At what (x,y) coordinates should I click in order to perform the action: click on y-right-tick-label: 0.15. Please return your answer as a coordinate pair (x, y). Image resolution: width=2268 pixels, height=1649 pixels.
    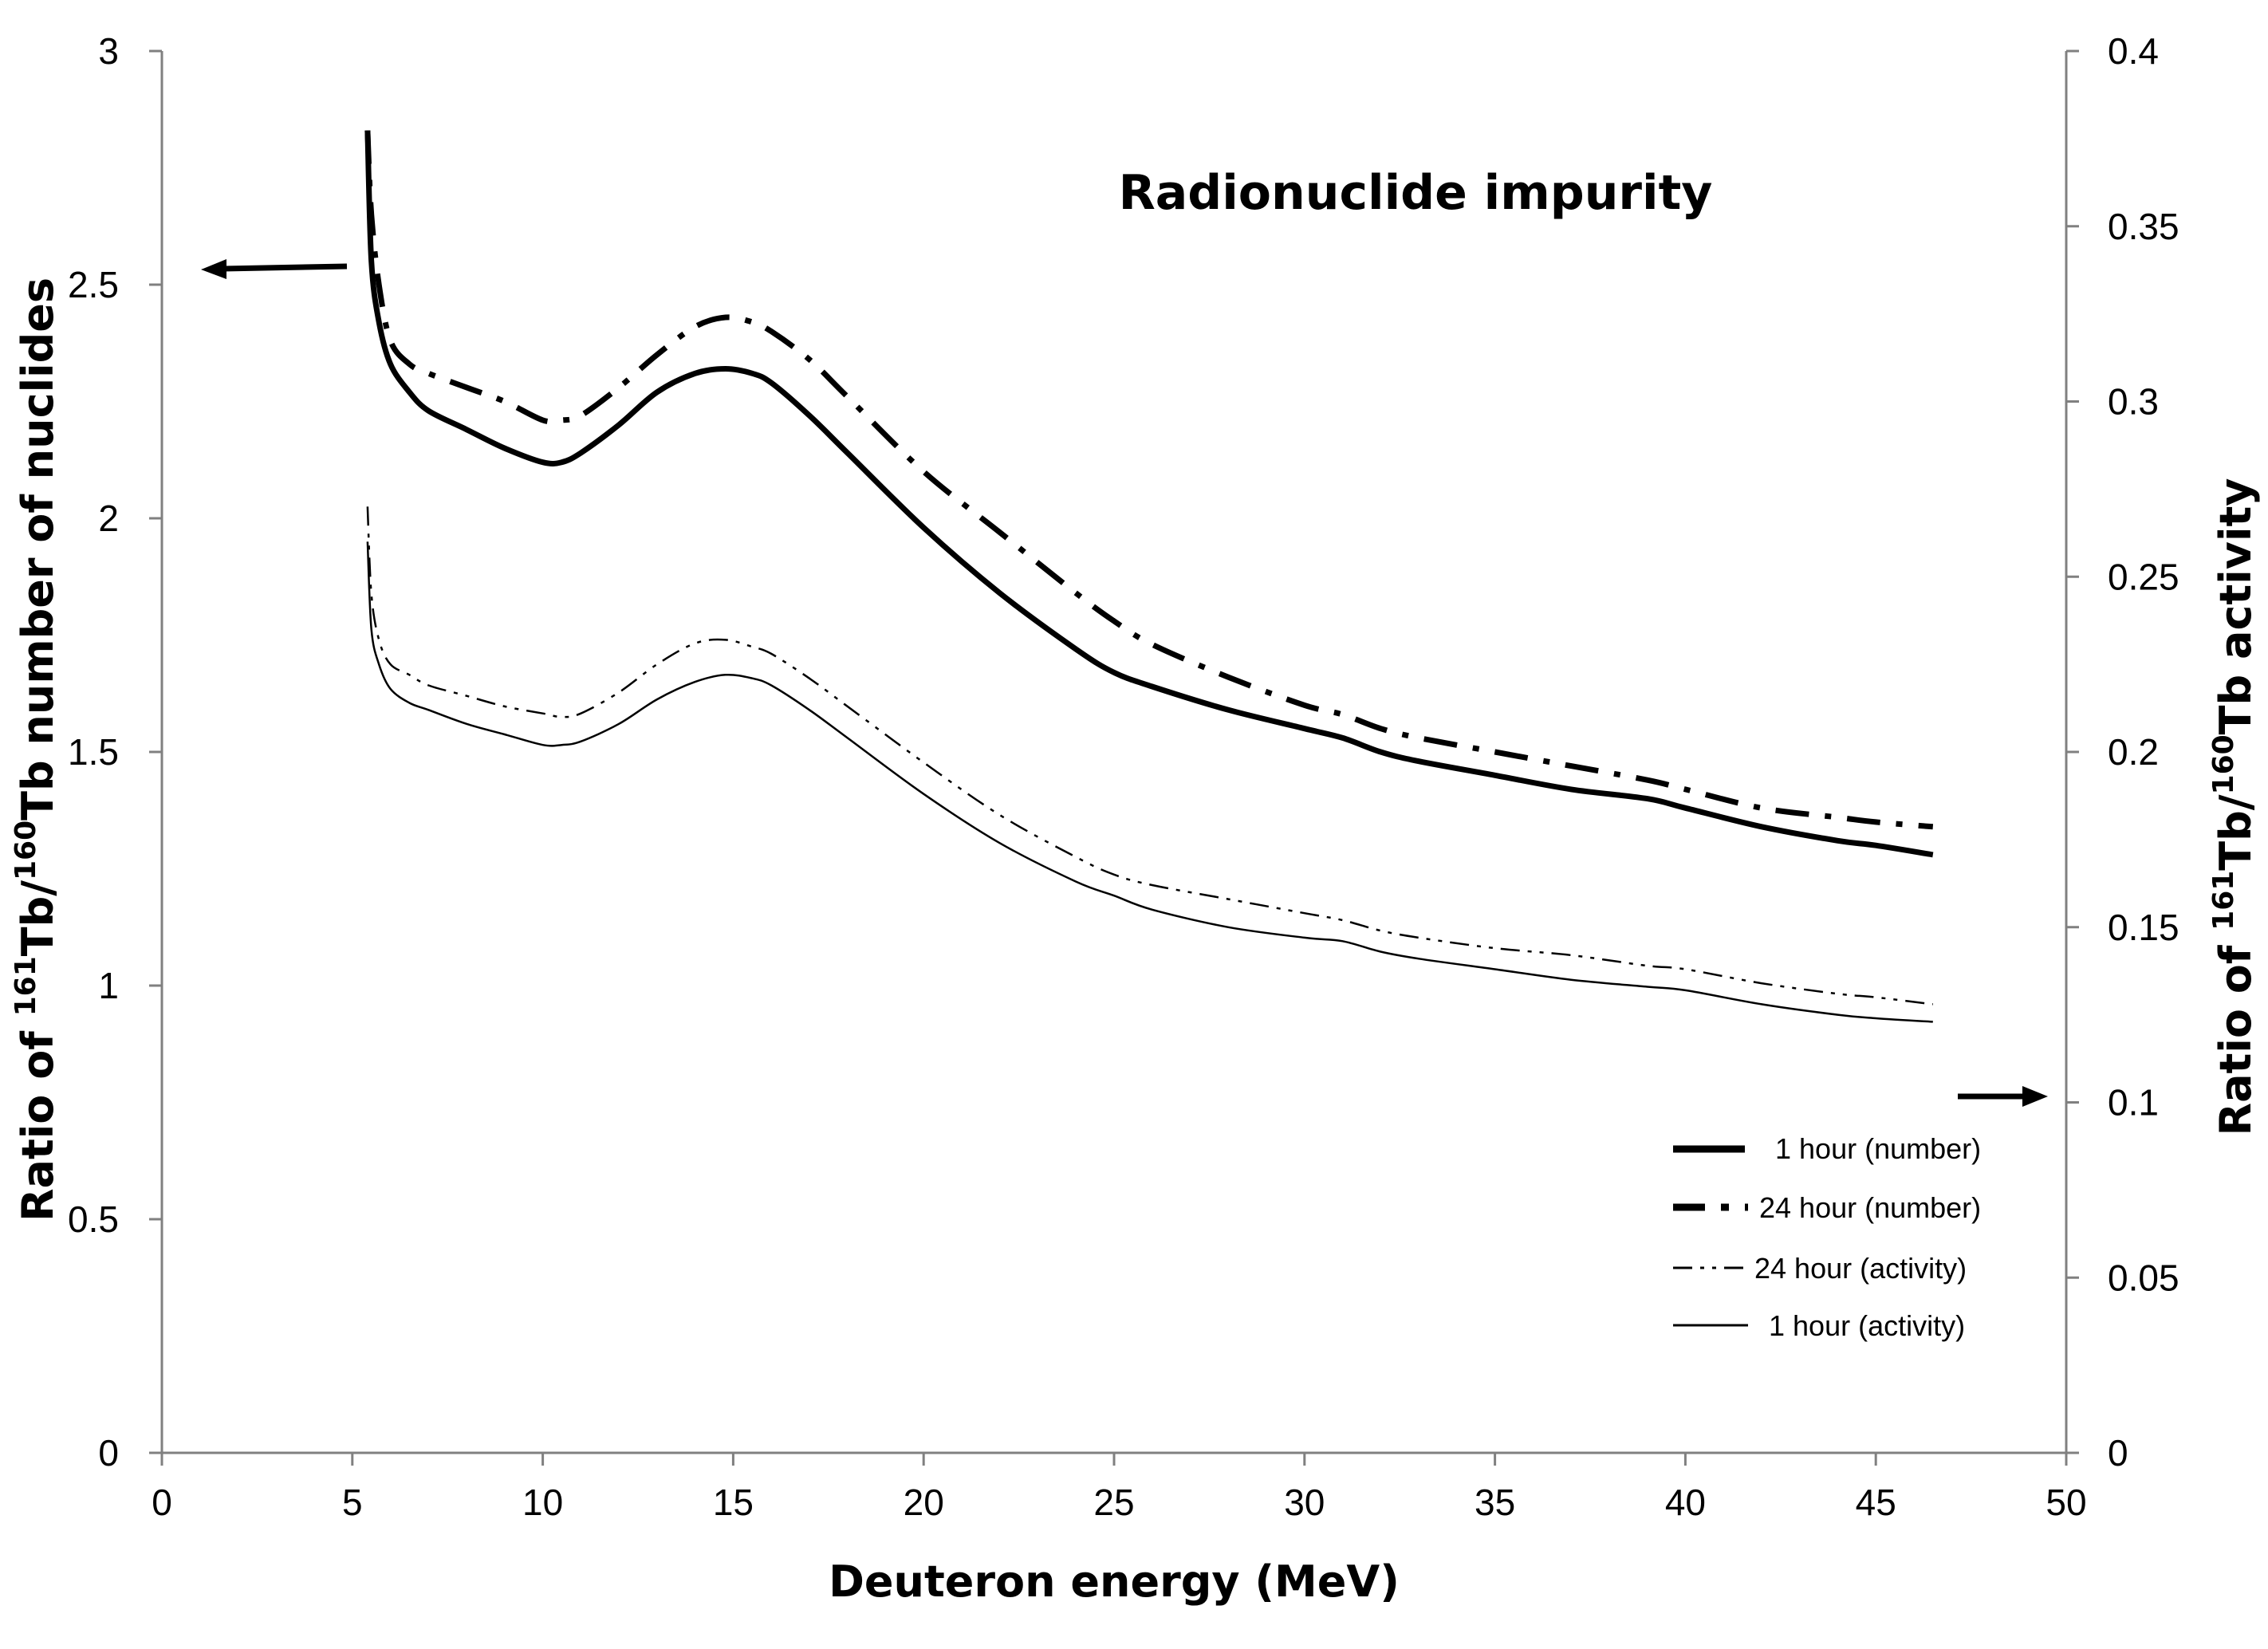
    Looking at the image, I should click on (2143, 927).